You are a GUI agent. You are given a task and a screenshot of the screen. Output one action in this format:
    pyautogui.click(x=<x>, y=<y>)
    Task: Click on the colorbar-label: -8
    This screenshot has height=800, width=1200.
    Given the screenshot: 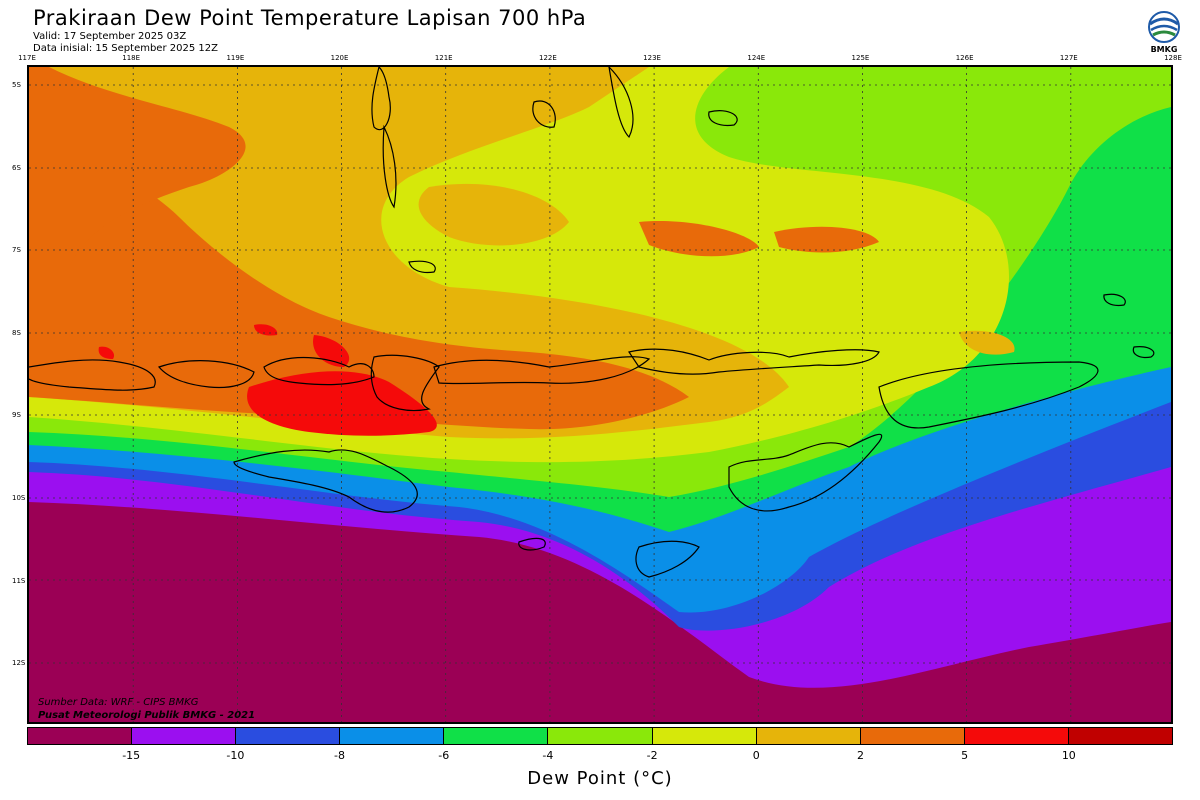 What is the action you would take?
    pyautogui.click(x=340, y=755)
    